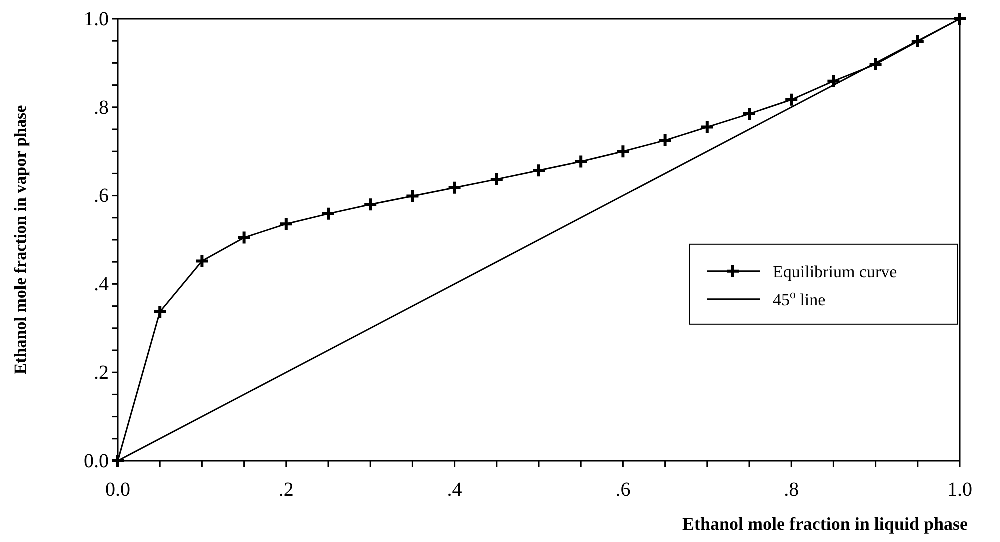 The image size is (1000, 542). Describe the element at coordinates (960, 490) in the screenshot. I see `x-tick-label: 1.0` at that location.